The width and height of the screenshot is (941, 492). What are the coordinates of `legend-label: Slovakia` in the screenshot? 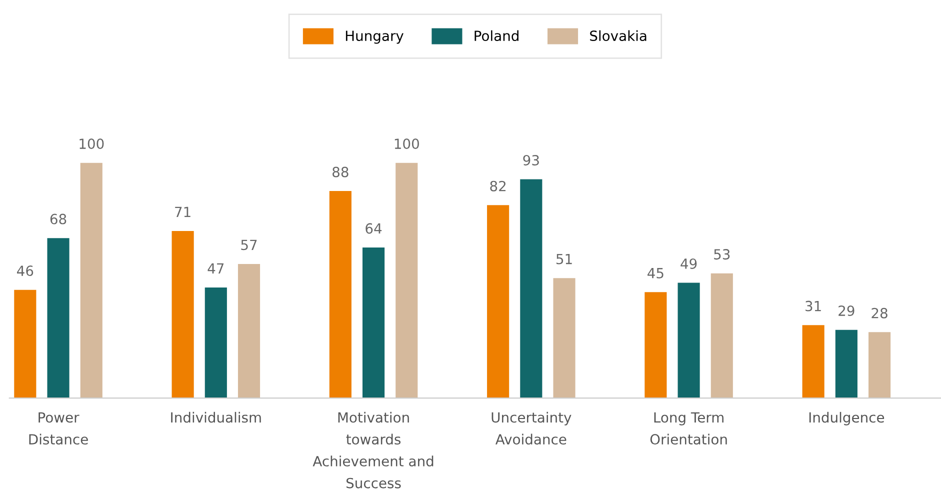 It's located at (618, 36).